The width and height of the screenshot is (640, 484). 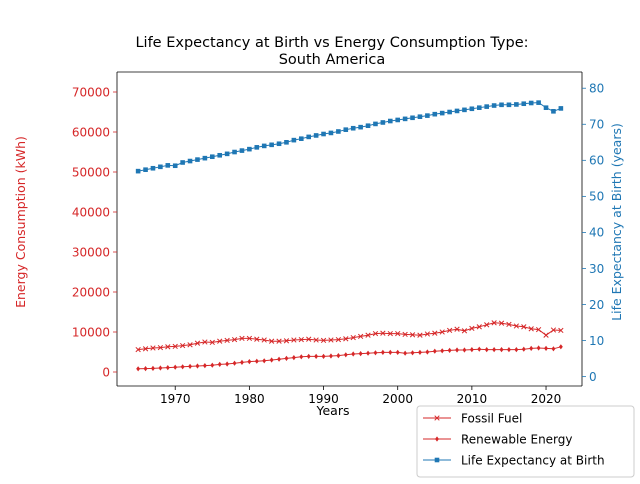 I want to click on y-right-tick-label: 60, so click(x=596, y=161).